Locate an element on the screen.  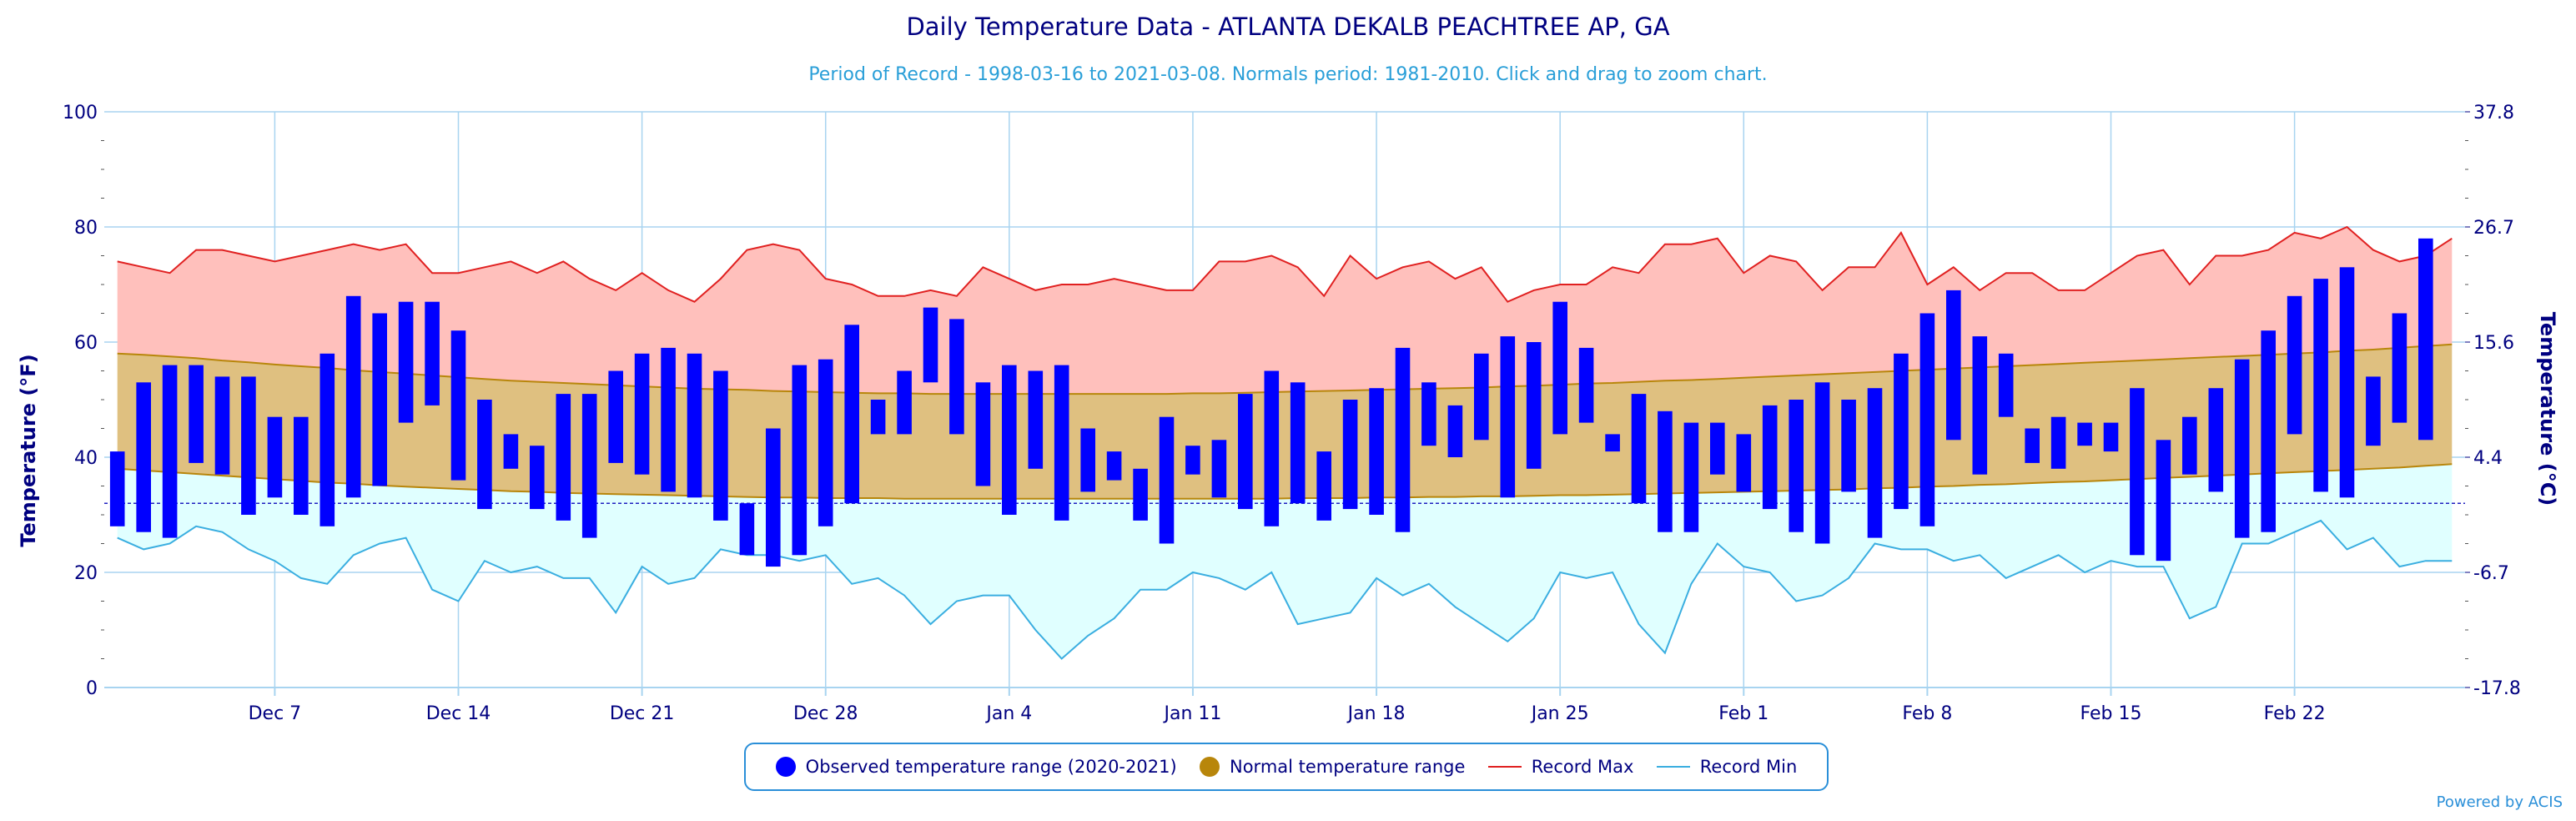
y-tick-label-right: 37.8 is located at coordinates (2493, 113).